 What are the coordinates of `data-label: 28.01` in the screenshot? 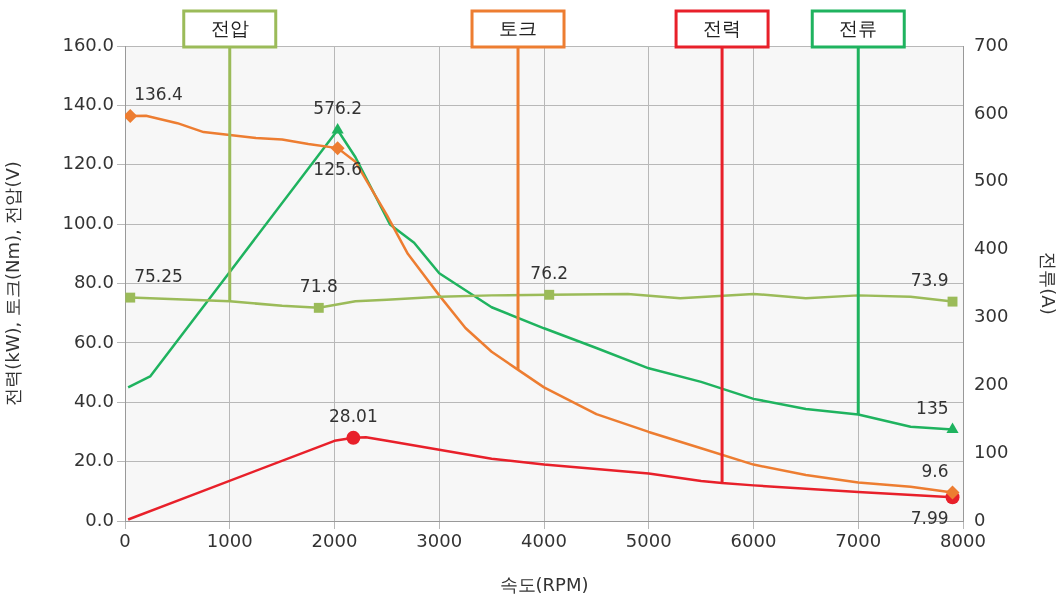 It's located at (353, 416).